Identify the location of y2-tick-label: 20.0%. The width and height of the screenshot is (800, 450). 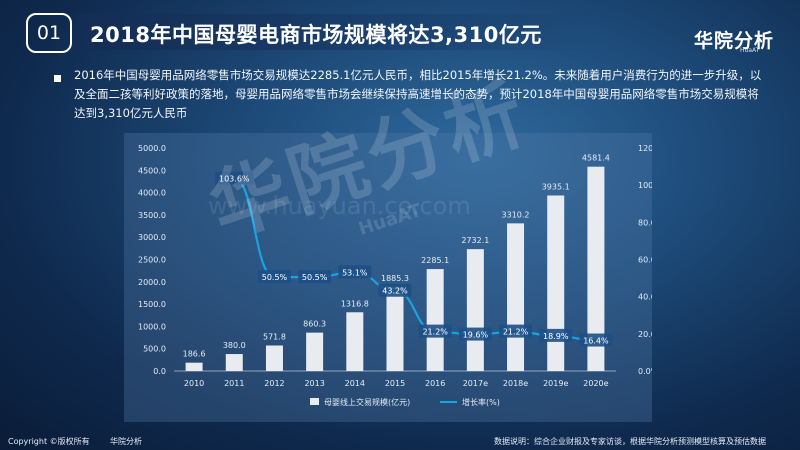
(645, 334).